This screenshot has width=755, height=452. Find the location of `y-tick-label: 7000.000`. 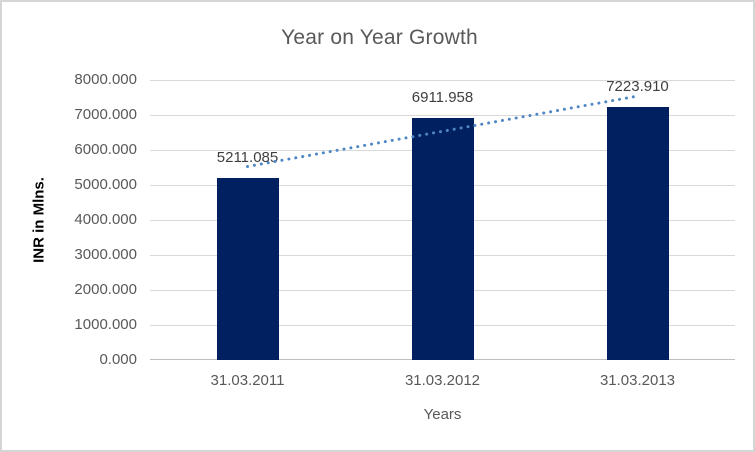

y-tick-label: 7000.000 is located at coordinates (105, 114).